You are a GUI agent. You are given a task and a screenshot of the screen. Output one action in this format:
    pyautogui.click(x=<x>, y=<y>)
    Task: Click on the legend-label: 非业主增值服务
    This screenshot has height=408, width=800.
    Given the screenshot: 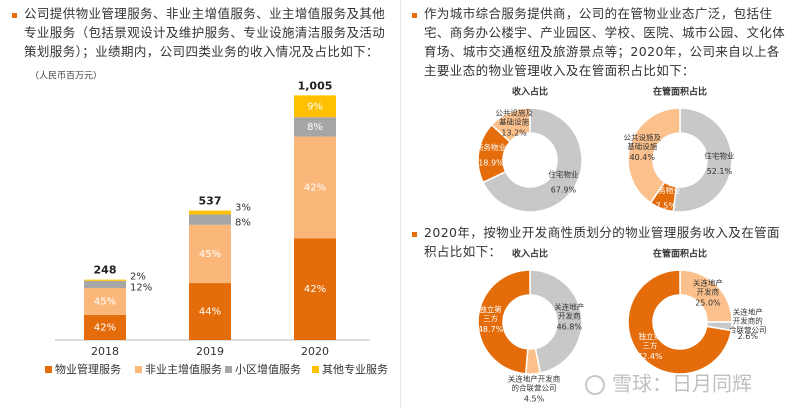 What is the action you would take?
    pyautogui.click(x=183, y=369)
    